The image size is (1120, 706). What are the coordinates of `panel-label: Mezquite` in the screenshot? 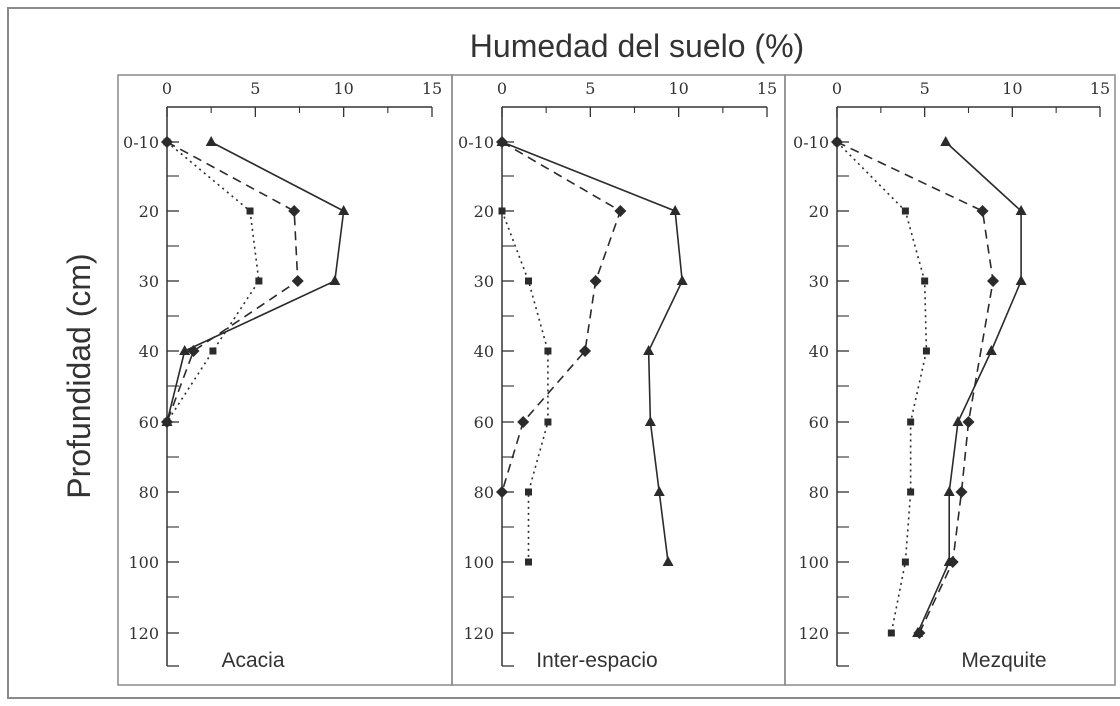 It's located at (1003, 660).